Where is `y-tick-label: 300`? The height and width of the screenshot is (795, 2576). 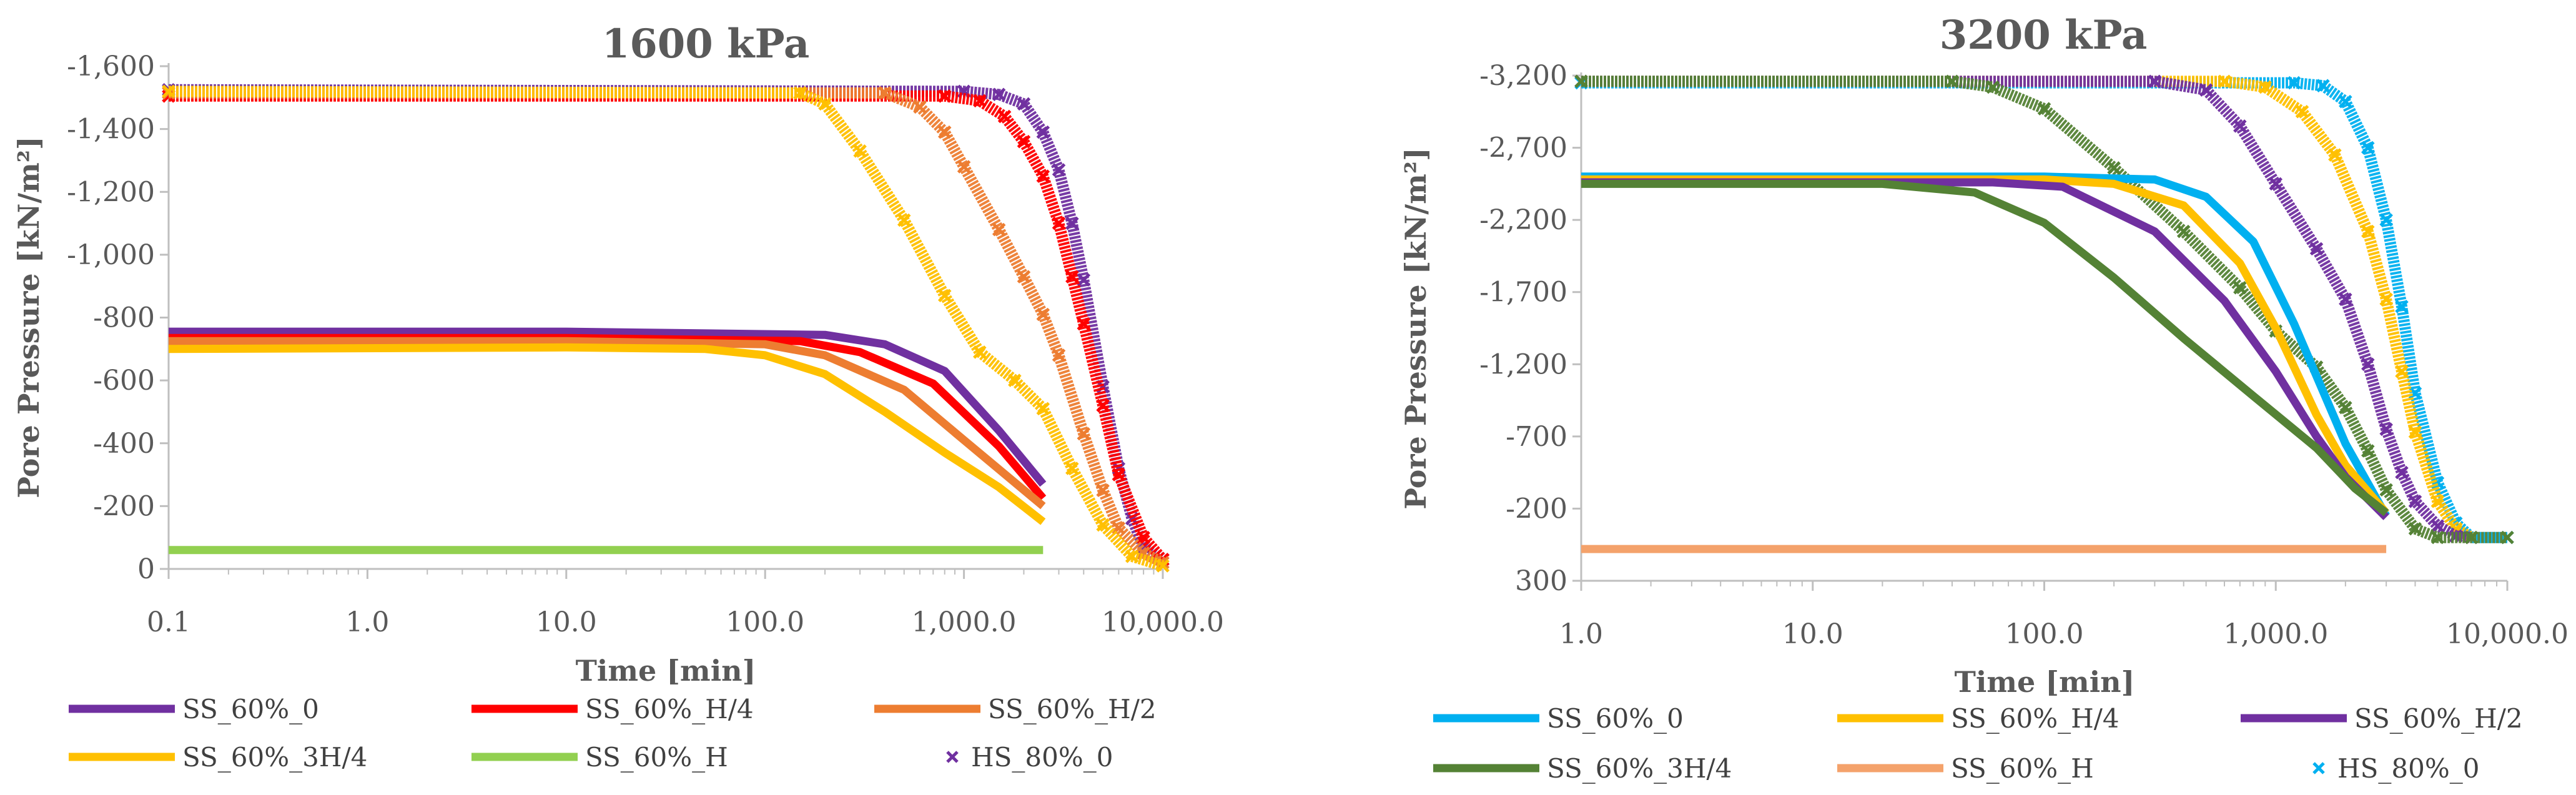 y-tick-label: 300 is located at coordinates (1541, 581).